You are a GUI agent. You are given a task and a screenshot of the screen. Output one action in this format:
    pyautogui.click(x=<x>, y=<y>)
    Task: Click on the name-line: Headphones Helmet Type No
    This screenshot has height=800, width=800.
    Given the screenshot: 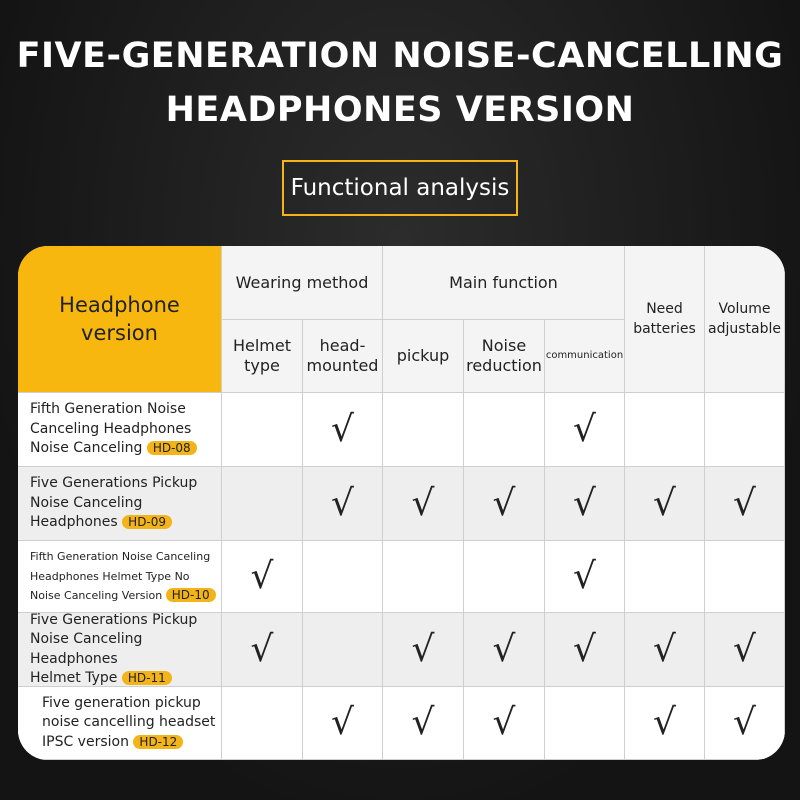 What is the action you would take?
    pyautogui.click(x=123, y=577)
    